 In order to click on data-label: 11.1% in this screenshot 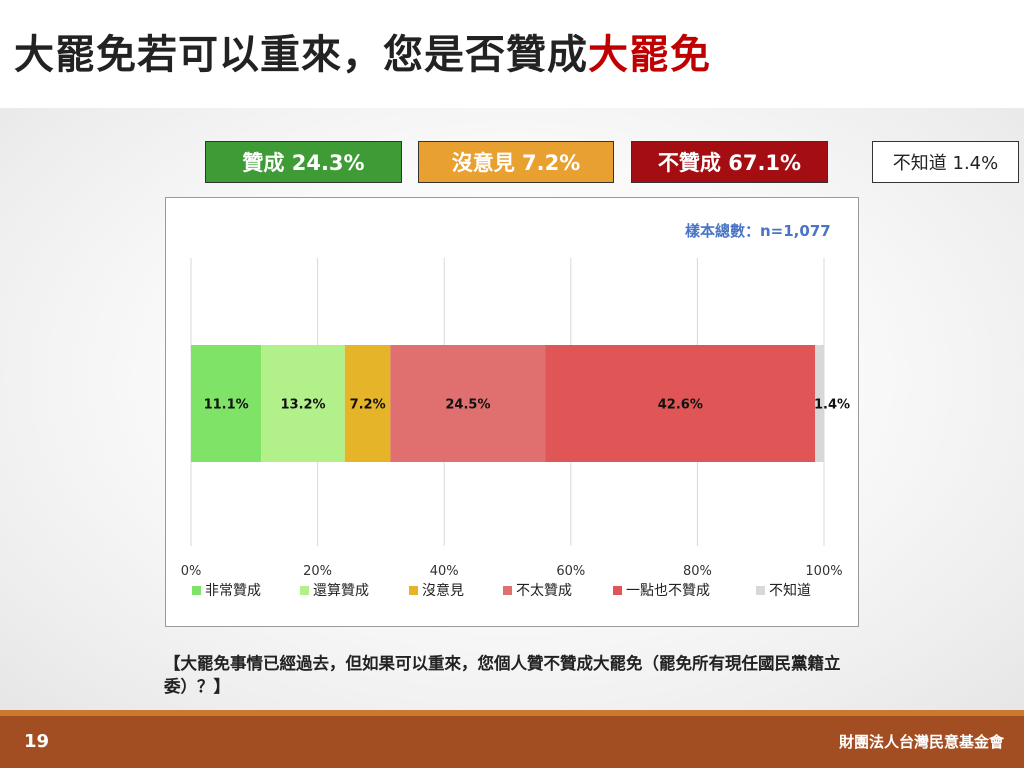, I will do `click(226, 405)`.